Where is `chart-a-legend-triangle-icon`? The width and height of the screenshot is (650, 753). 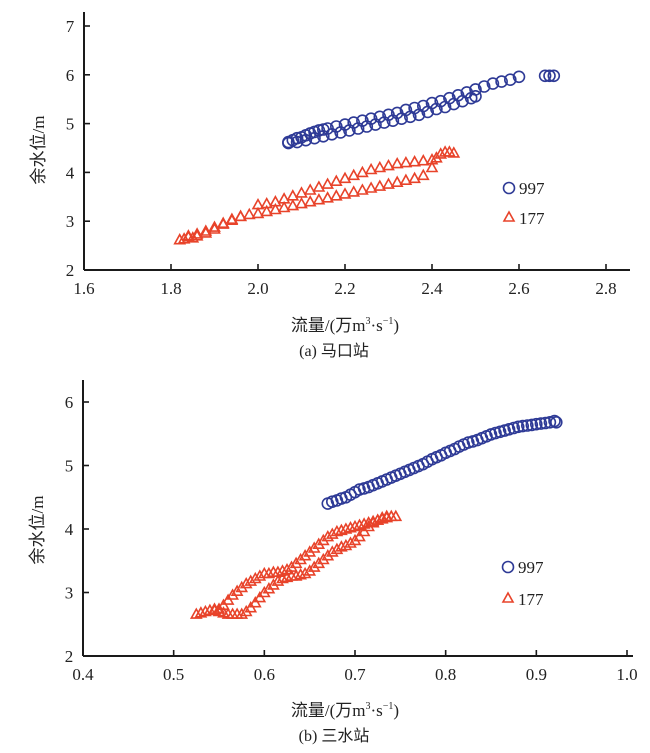
chart-a-legend-triangle-icon is located at coordinates (509, 216).